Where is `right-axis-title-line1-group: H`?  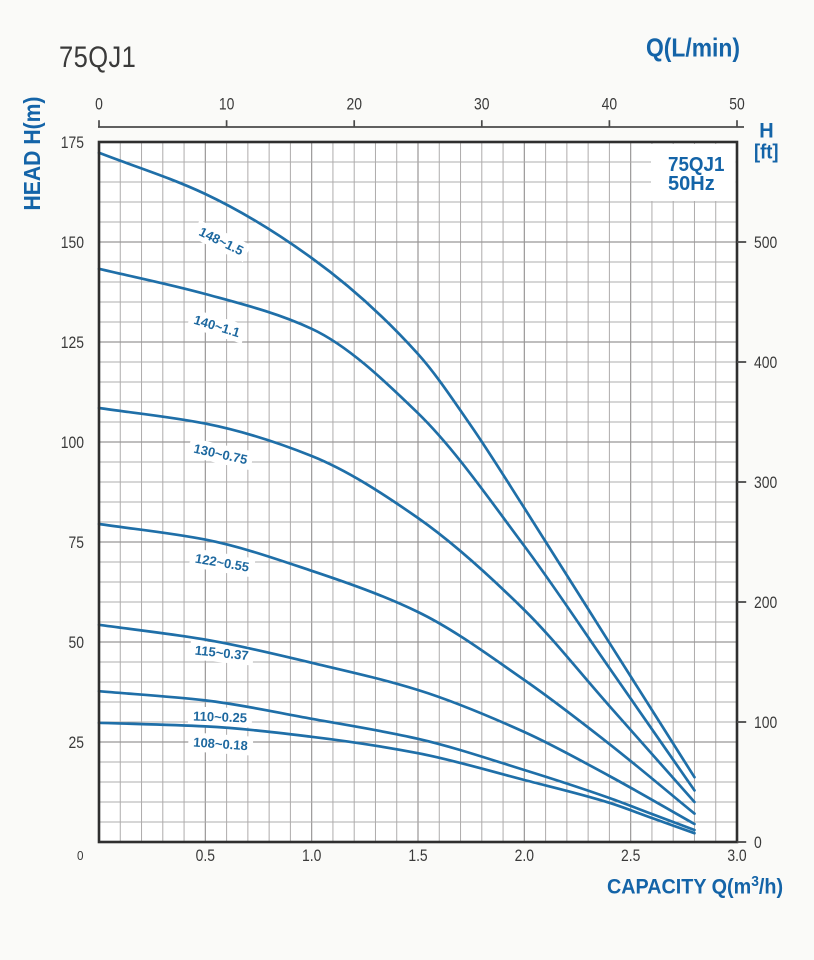 right-axis-title-line1-group: H is located at coordinates (766, 131).